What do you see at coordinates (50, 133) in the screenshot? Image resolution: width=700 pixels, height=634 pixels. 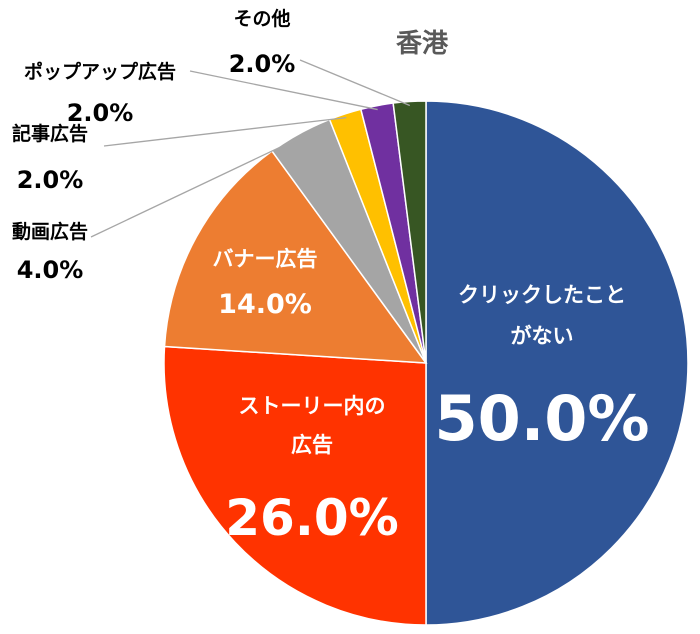 I see `slice-label-5-line-1: 記事広告` at bounding box center [50, 133].